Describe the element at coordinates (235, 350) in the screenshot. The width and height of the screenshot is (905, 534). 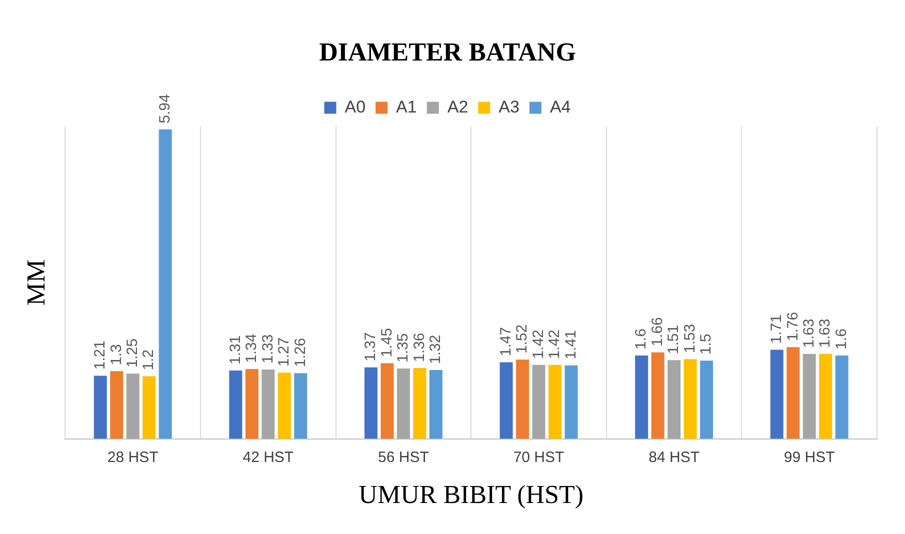
I see `data-label: 1.31` at that location.